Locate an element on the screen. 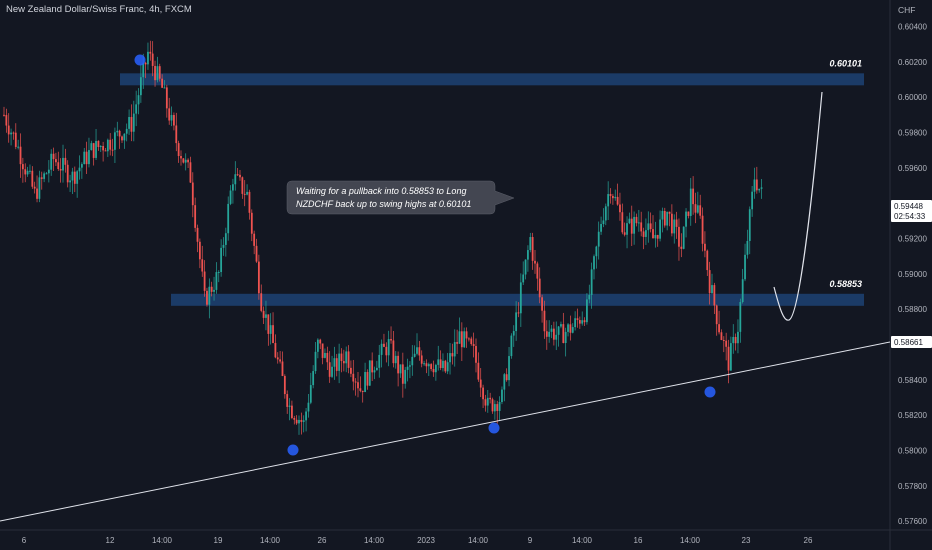 The image size is (932, 550). x-tick-label: 14:00 is located at coordinates (270, 540).